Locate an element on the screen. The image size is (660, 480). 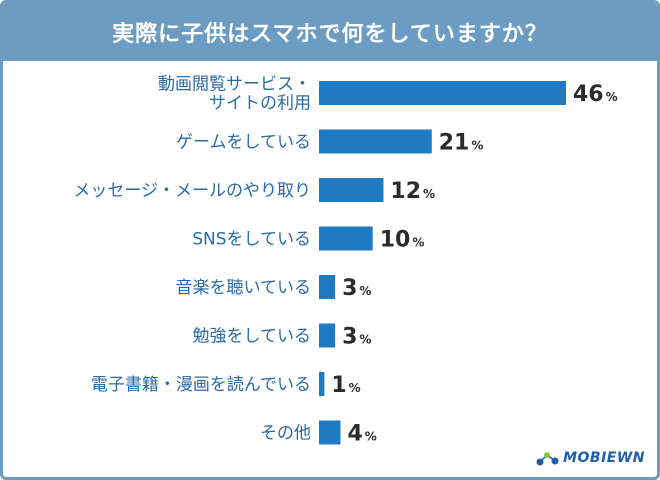
value-label-1: 21% is located at coordinates (461, 143).